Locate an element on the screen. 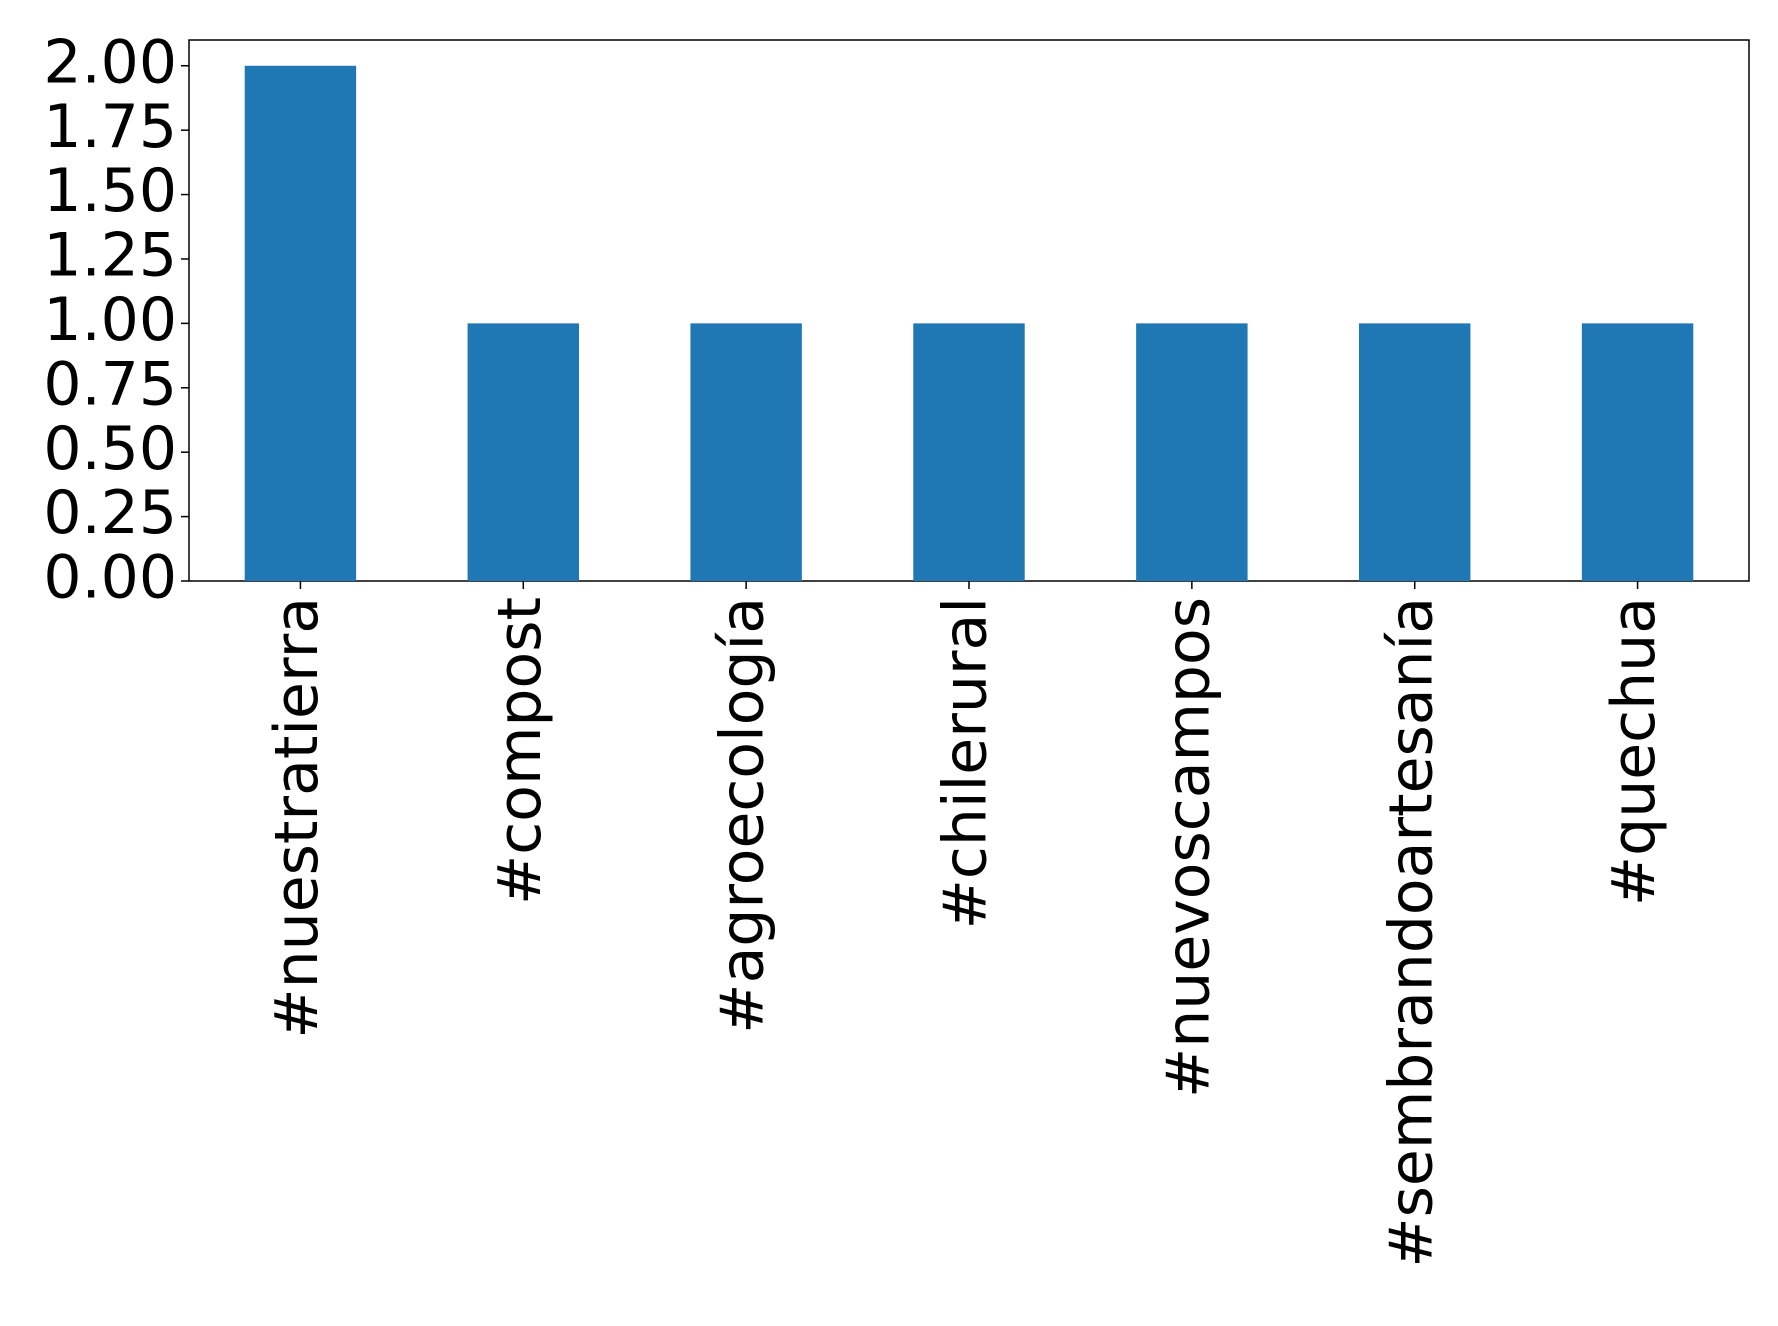 Image resolution: width=1778 pixels, height=1326 pixels. x-tick-label: #nuevoscampos is located at coordinates (1188, 847).